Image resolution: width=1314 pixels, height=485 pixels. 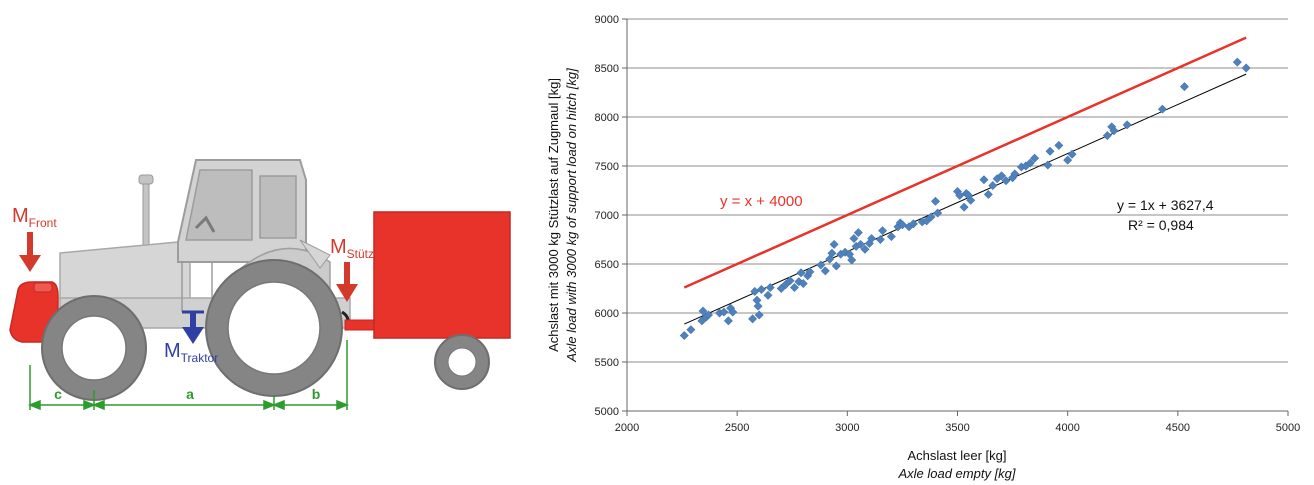 What do you see at coordinates (30, 263) in the screenshot?
I see `arrow-front-head` at bounding box center [30, 263].